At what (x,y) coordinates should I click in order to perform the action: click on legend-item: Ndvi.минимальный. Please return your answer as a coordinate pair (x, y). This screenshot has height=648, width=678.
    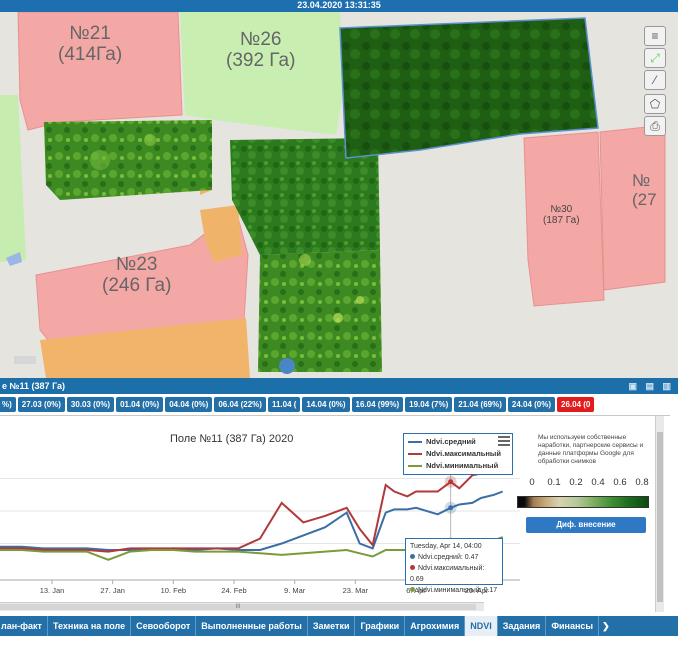
    Looking at the image, I should click on (458, 466).